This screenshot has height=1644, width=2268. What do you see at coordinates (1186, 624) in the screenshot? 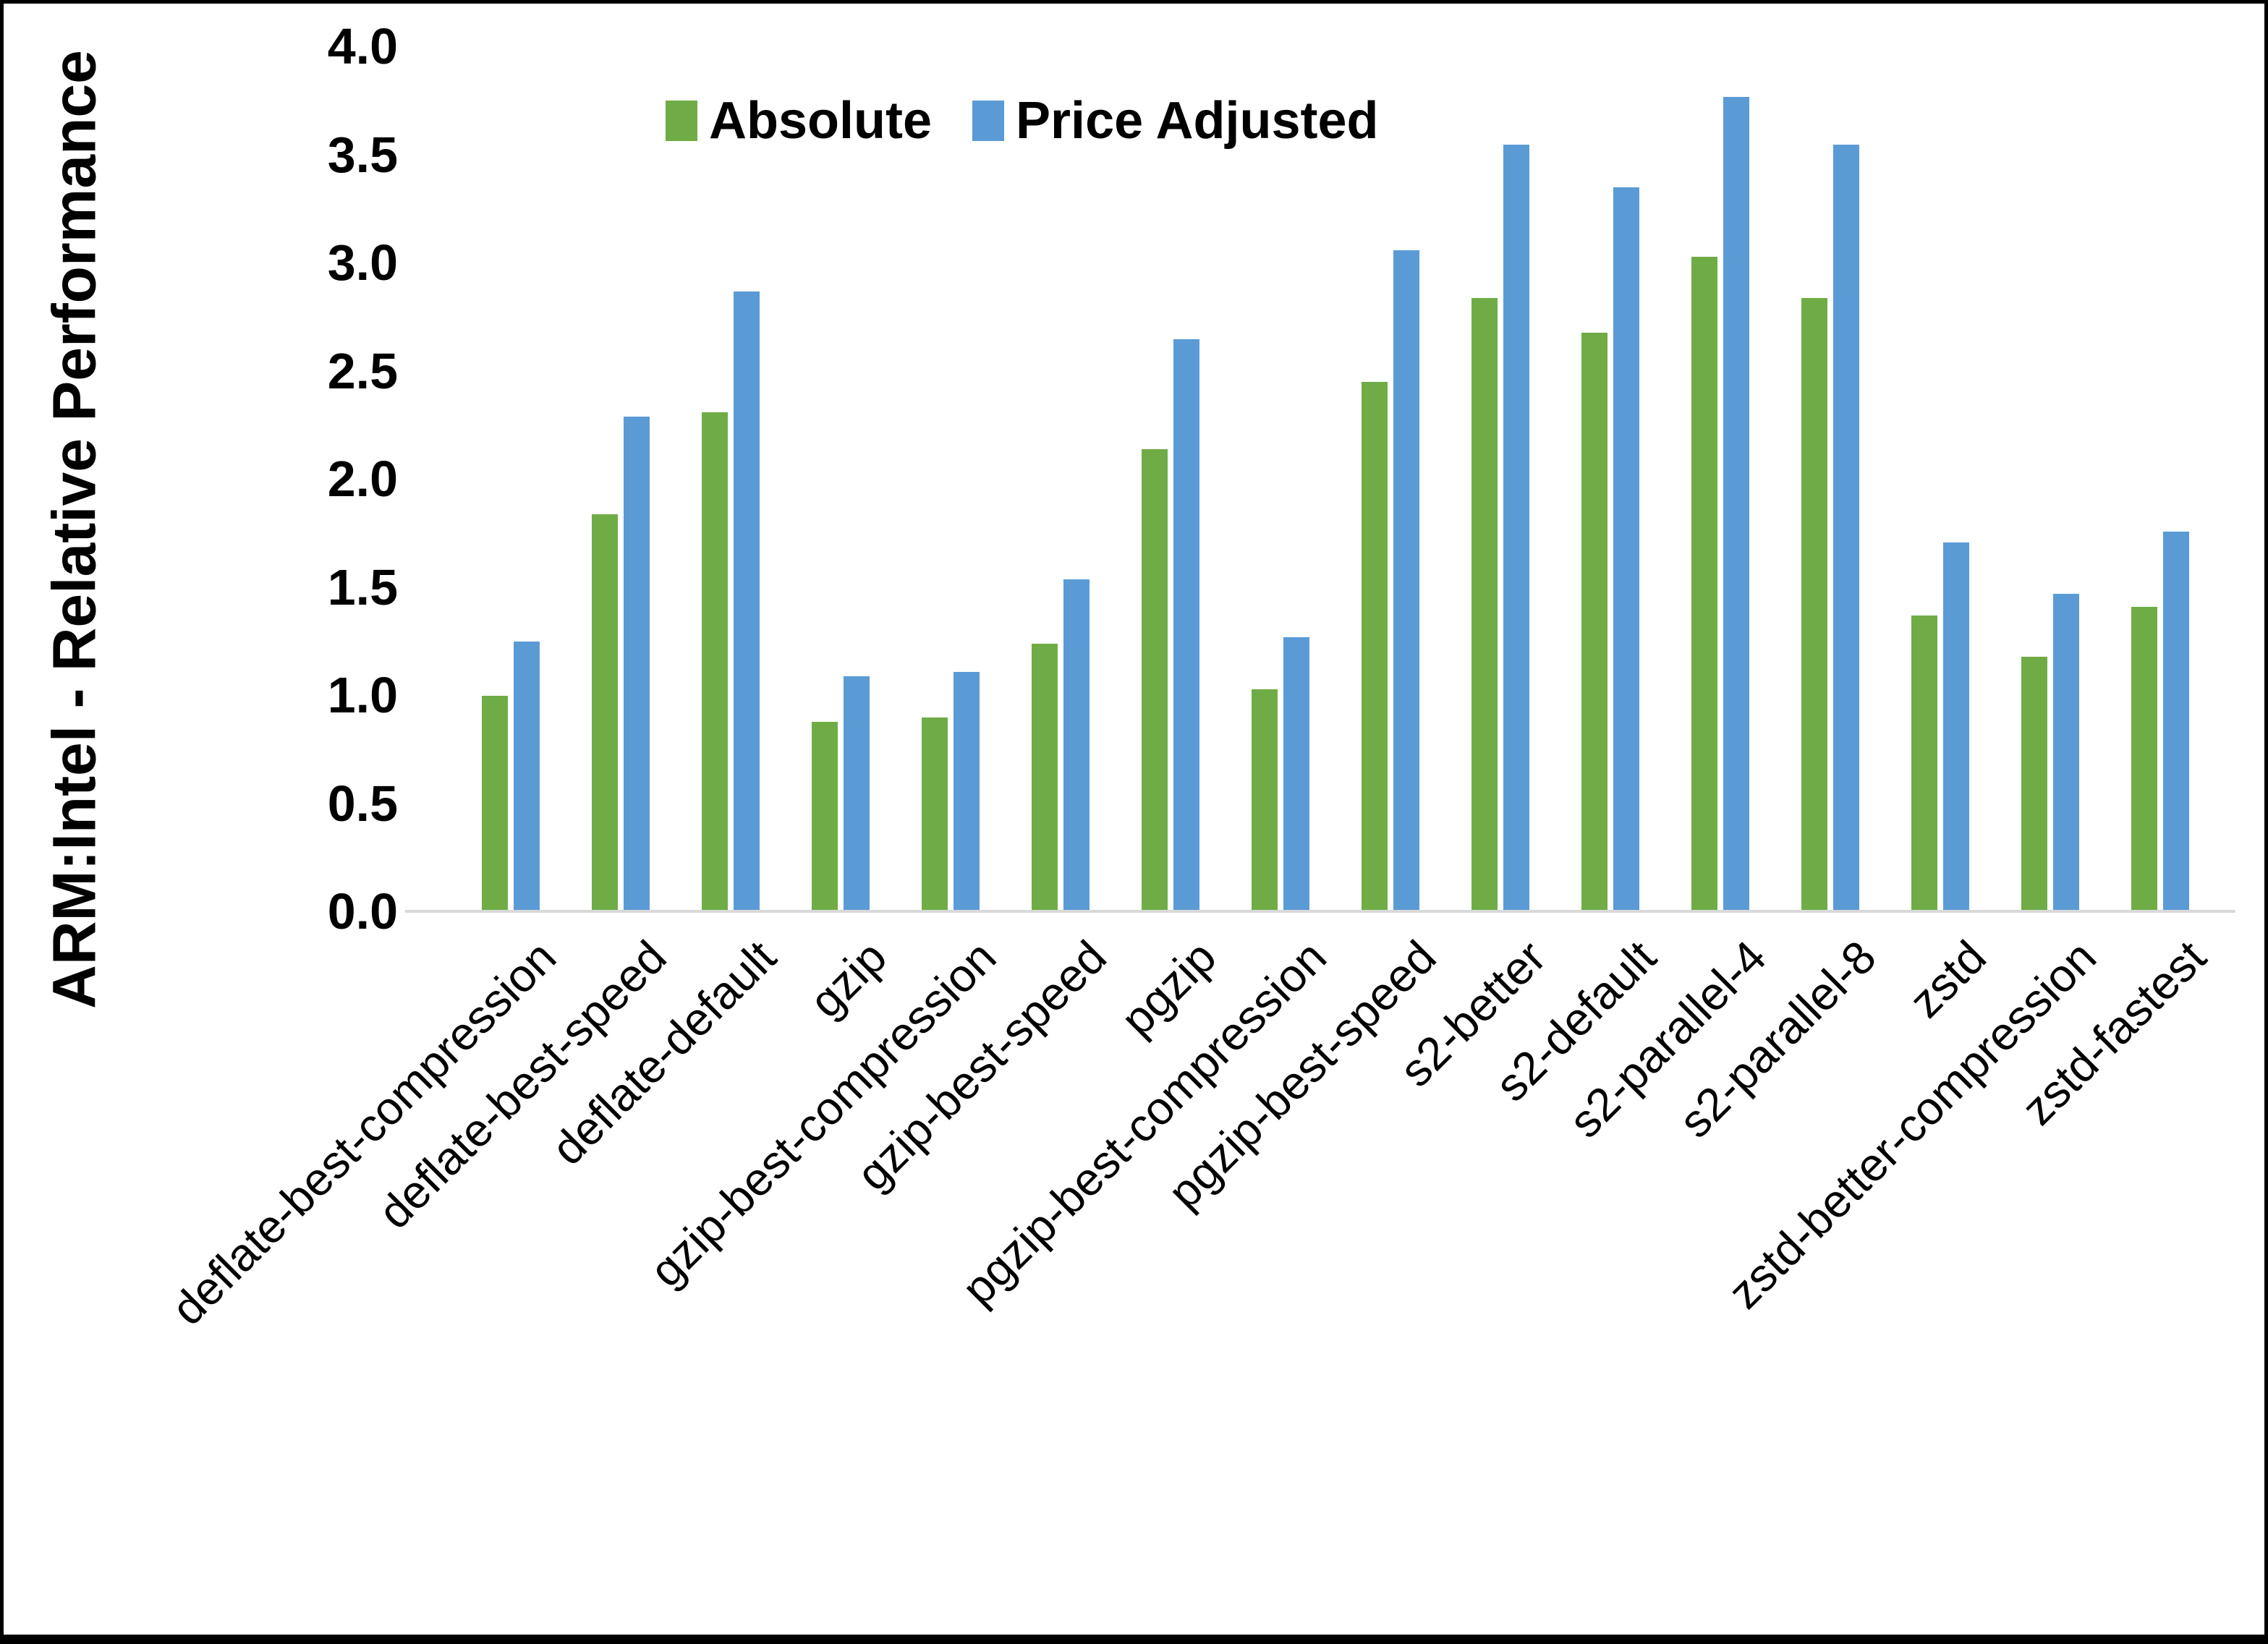
I see `bar-price-adjusted-pgzip` at bounding box center [1186, 624].